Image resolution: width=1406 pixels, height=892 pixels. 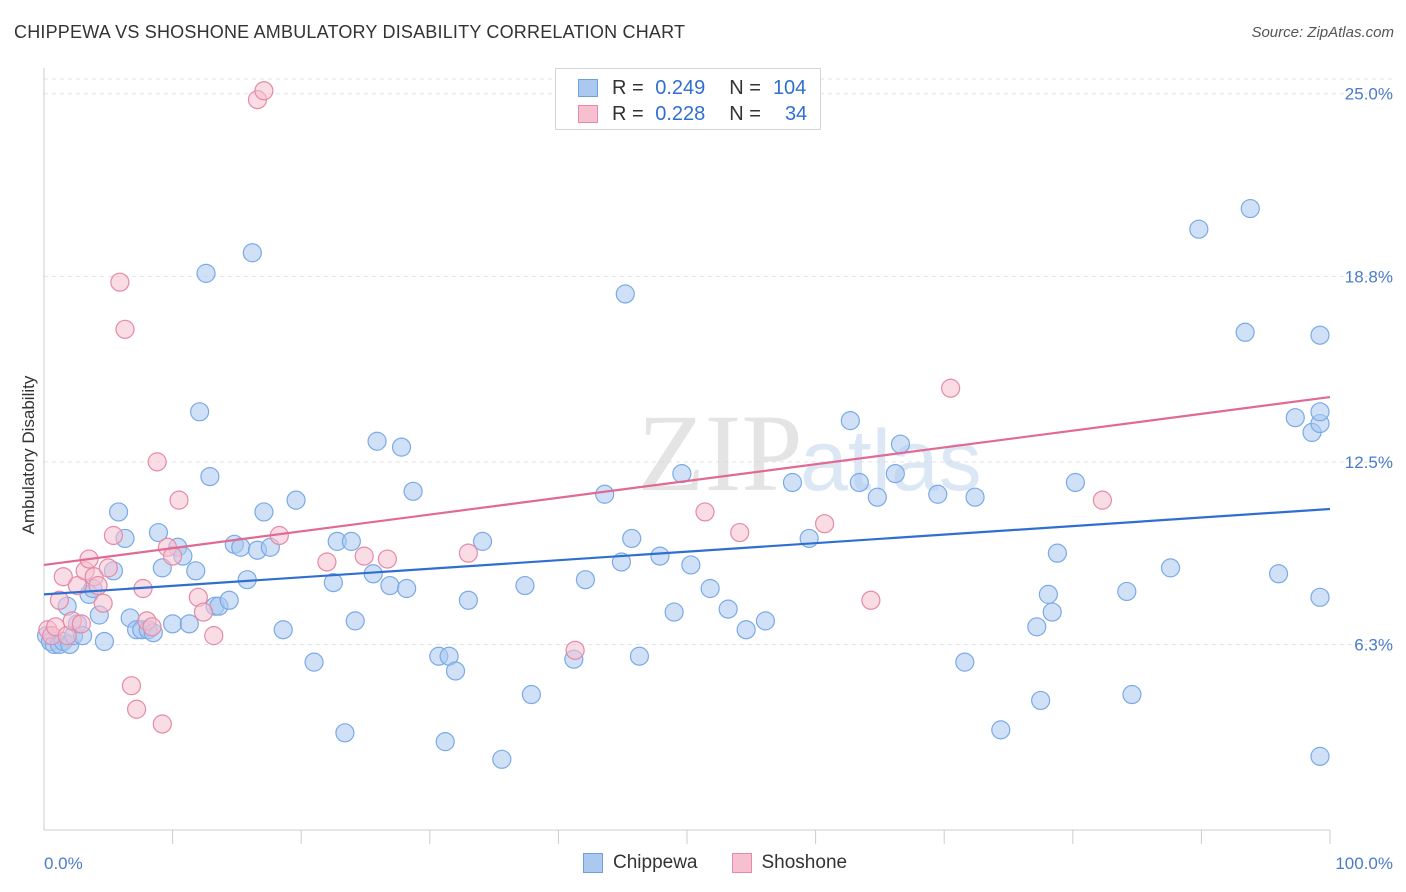 What do you see at coordinates (628, 87) in the screenshot?
I see `legend-r-label: R =` at bounding box center [628, 87].